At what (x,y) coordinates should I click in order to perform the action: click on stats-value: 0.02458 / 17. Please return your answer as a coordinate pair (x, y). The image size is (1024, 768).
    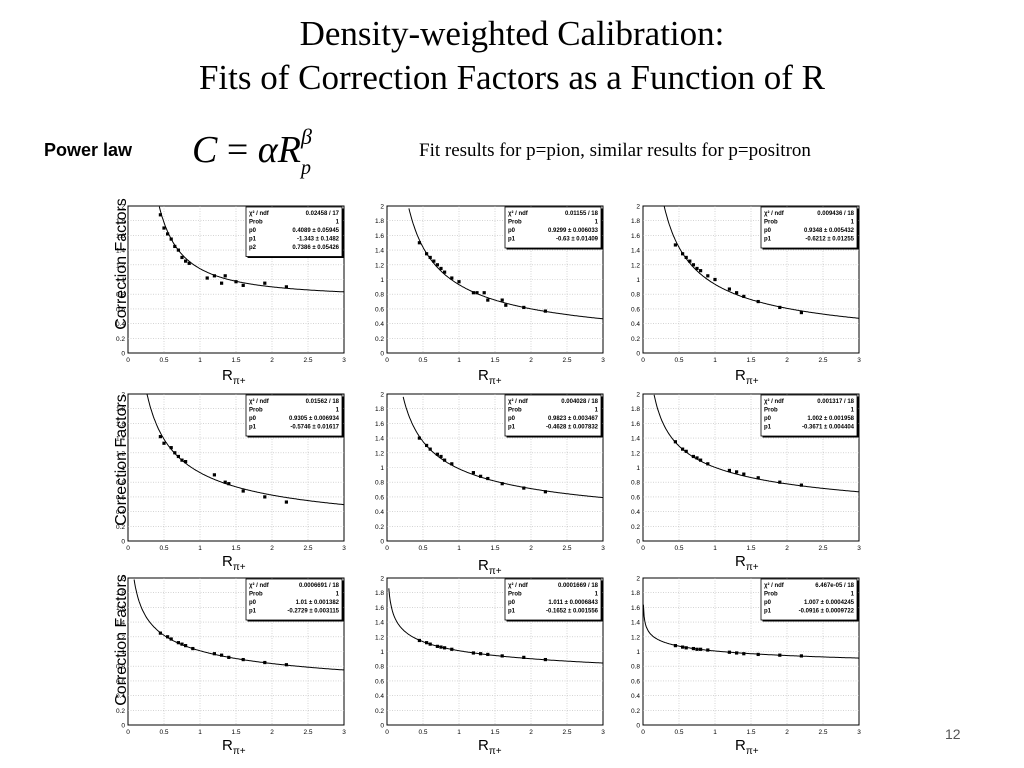
    Looking at the image, I should click on (323, 214).